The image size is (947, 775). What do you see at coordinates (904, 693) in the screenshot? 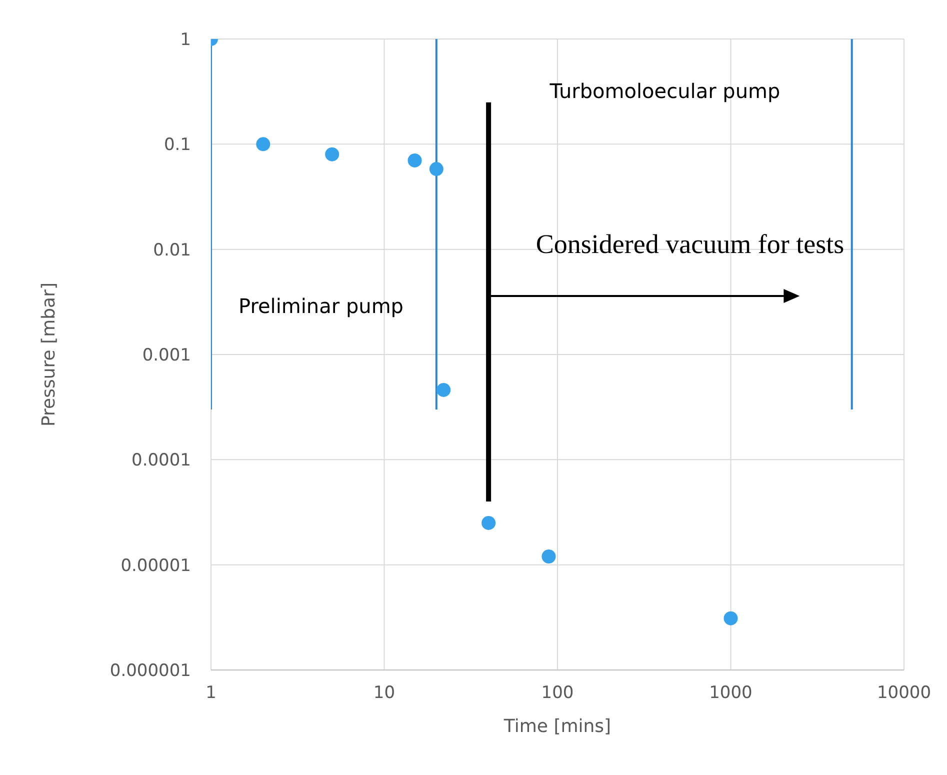
I see `x-tick-label: 10000` at bounding box center [904, 693].